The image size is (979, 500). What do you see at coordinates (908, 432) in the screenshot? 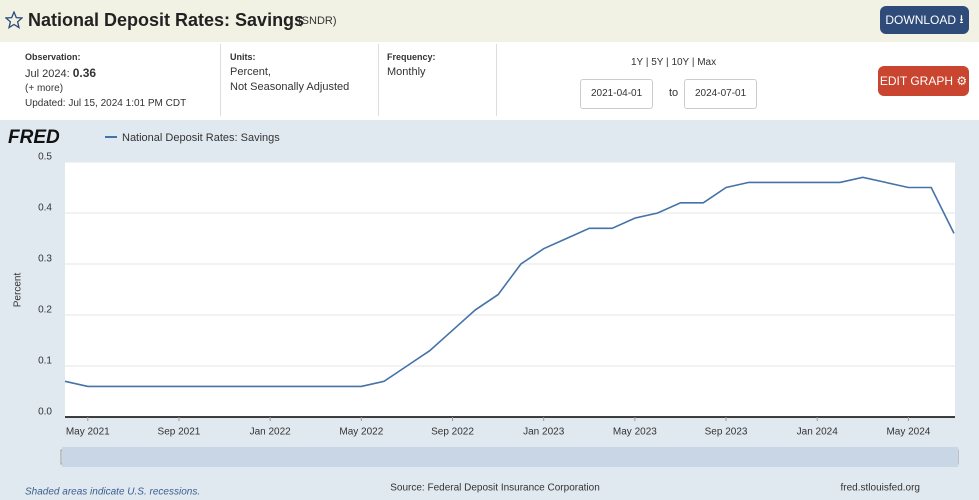
I see `x-tick-label: May 2024` at bounding box center [908, 432].